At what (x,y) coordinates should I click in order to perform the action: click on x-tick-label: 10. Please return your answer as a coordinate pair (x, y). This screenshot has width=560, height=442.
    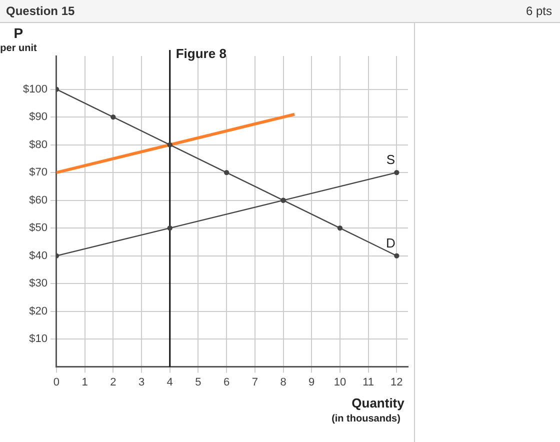
    Looking at the image, I should click on (340, 382).